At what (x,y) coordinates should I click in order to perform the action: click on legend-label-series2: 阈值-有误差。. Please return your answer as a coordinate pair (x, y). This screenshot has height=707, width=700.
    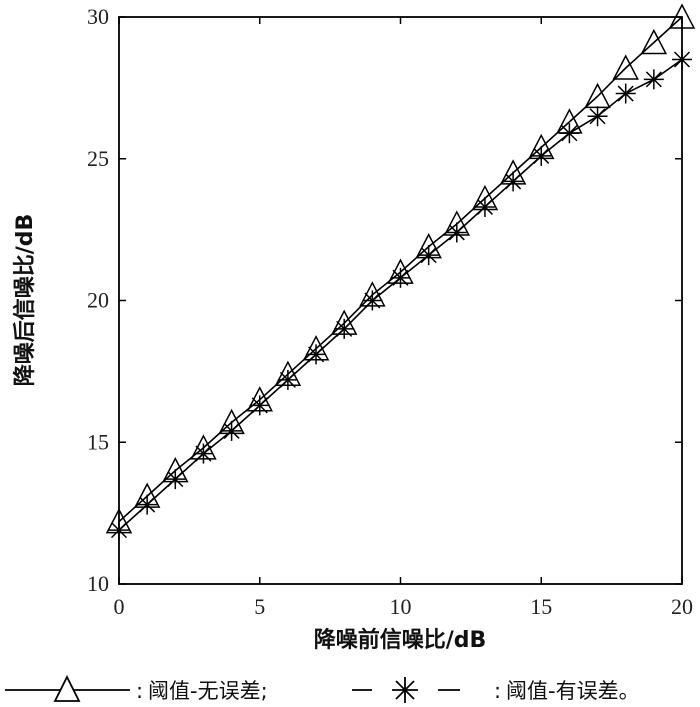
    Looking at the image, I should click on (573, 691).